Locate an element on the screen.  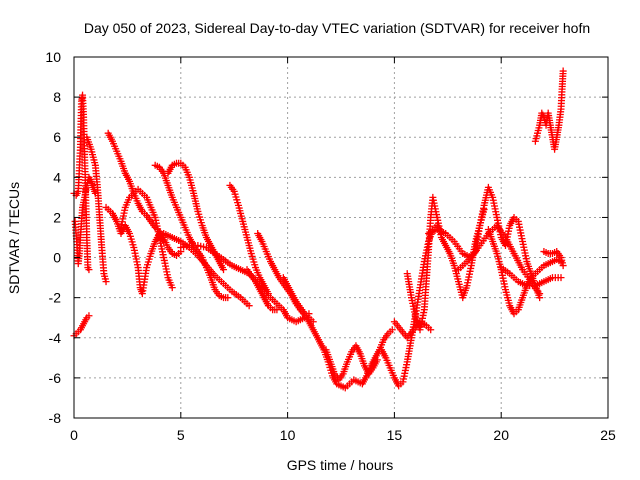
y-tick-label: -6 is located at coordinates (55, 378).